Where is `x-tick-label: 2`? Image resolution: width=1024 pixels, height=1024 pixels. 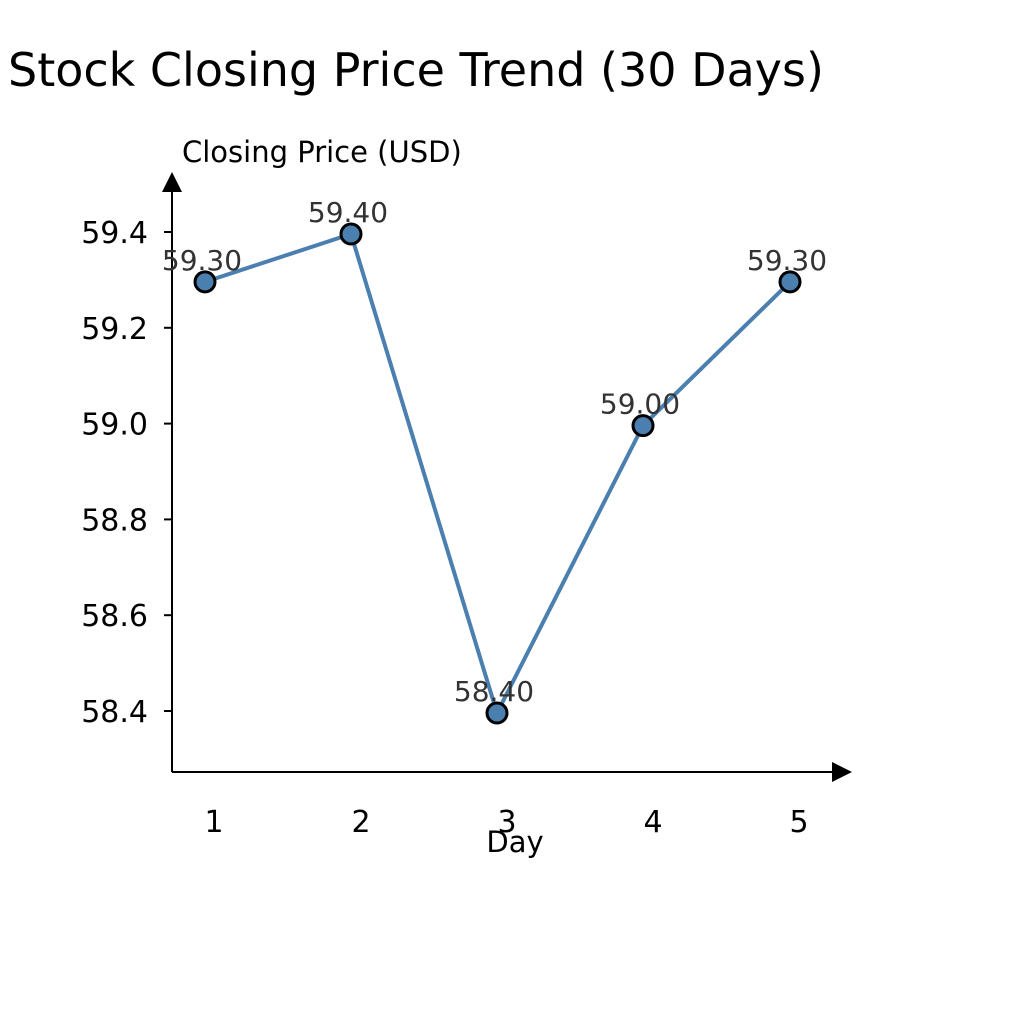
x-tick-label: 2 is located at coordinates (360, 822).